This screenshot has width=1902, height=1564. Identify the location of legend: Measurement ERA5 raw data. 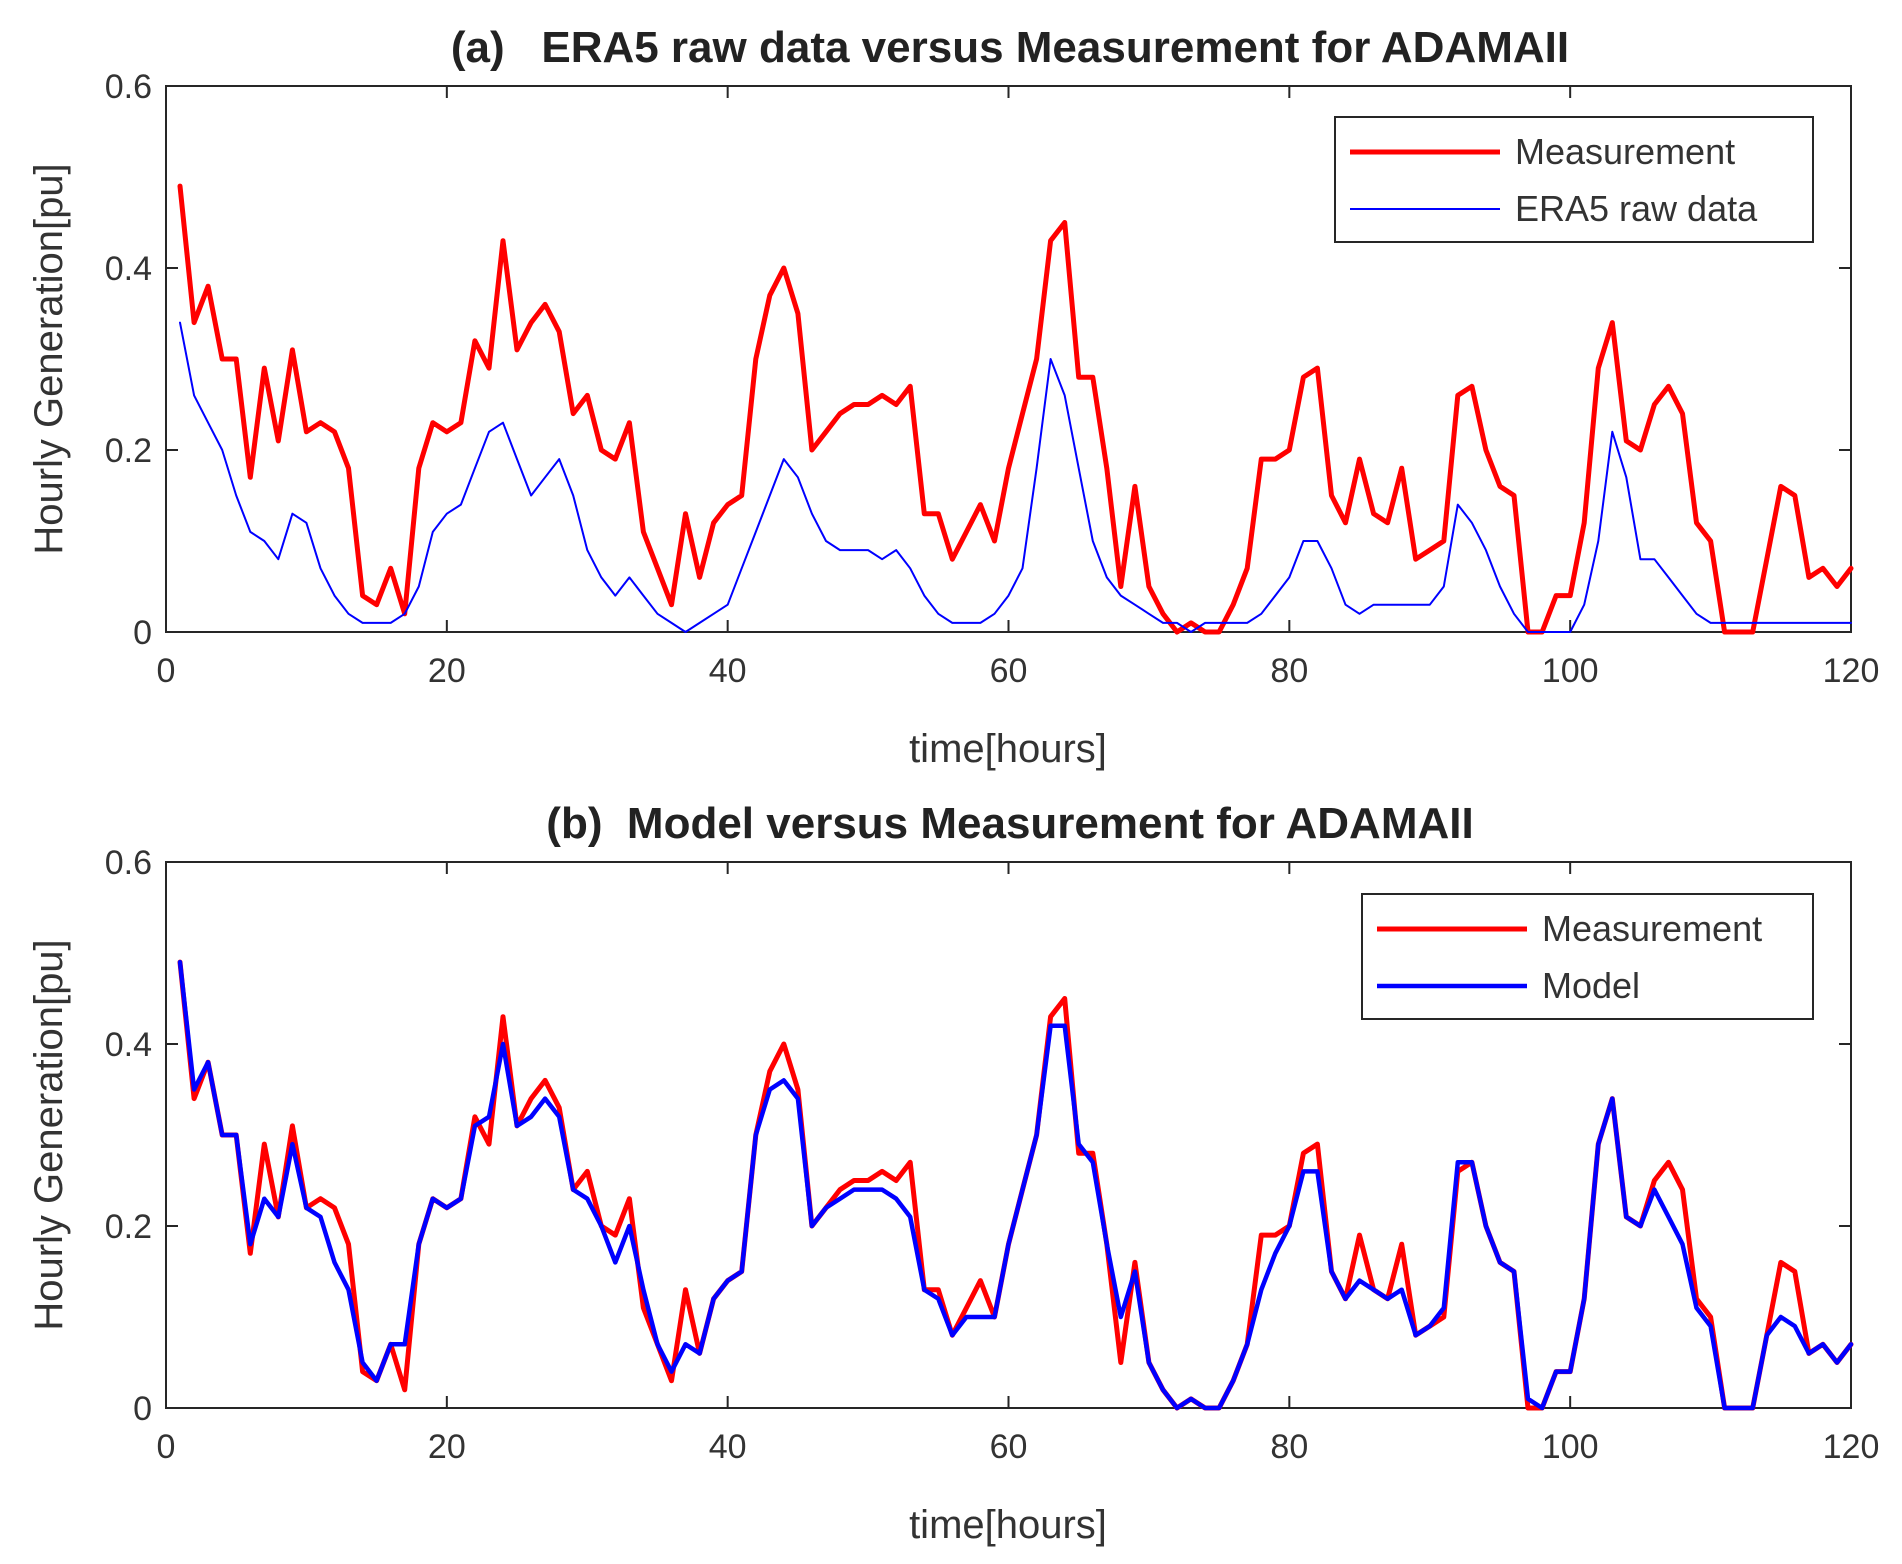
(1574, 179).